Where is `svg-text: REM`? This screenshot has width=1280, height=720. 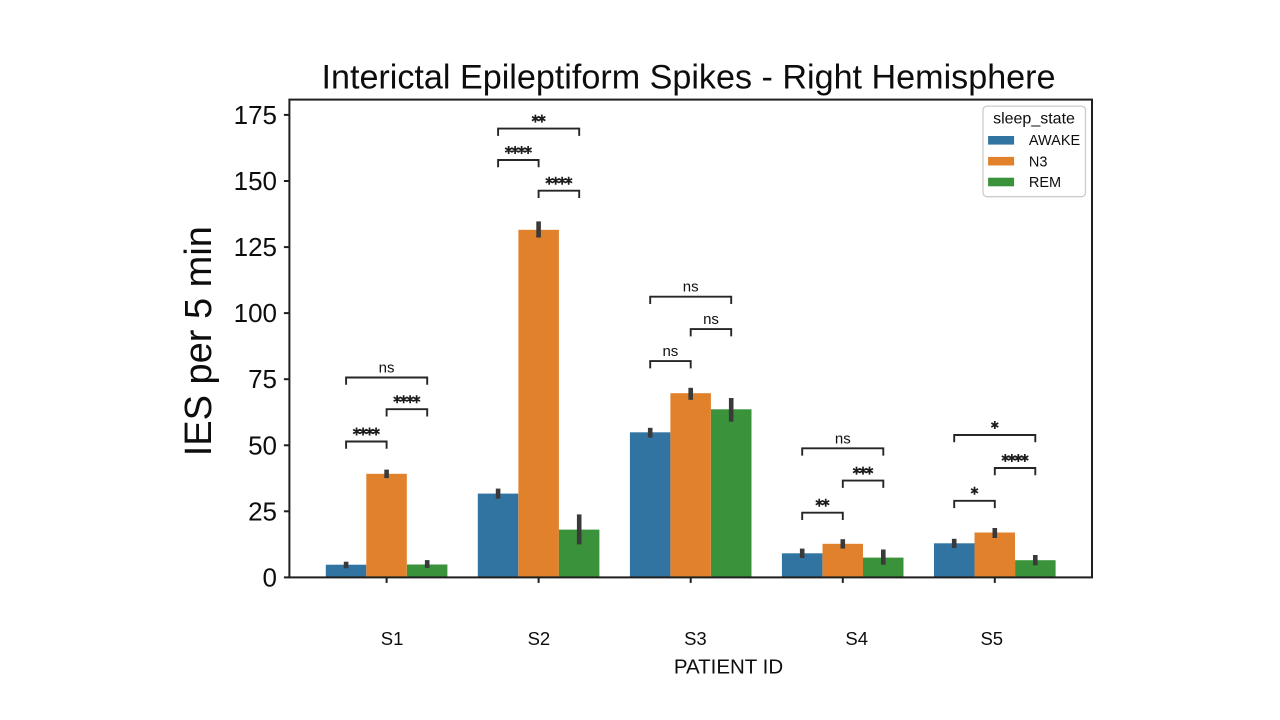 svg-text: REM is located at coordinates (1045, 183).